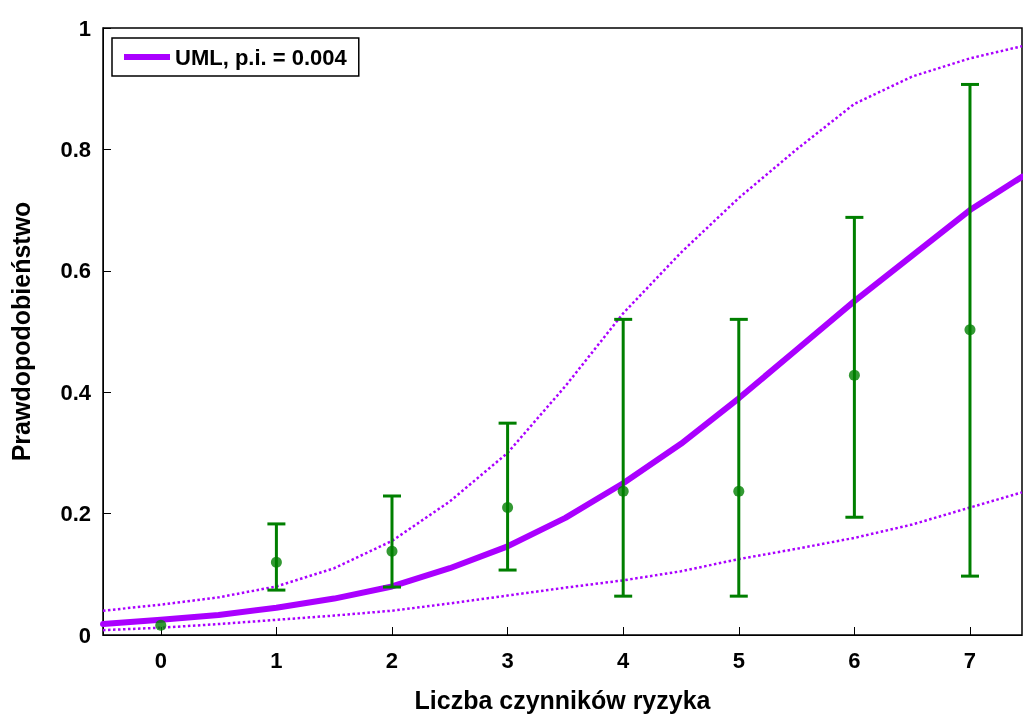 The image size is (1023, 717). Describe the element at coordinates (160, 660) in the screenshot. I see `x-tick-label: 0` at that location.